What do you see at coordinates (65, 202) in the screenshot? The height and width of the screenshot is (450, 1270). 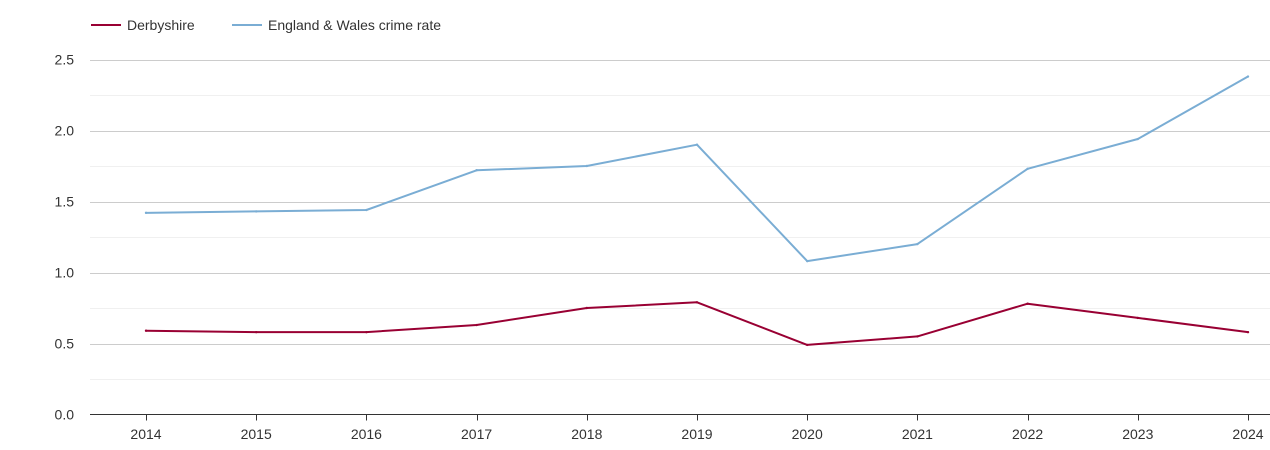 I see `y-tick-label: 1.5` at bounding box center [65, 202].